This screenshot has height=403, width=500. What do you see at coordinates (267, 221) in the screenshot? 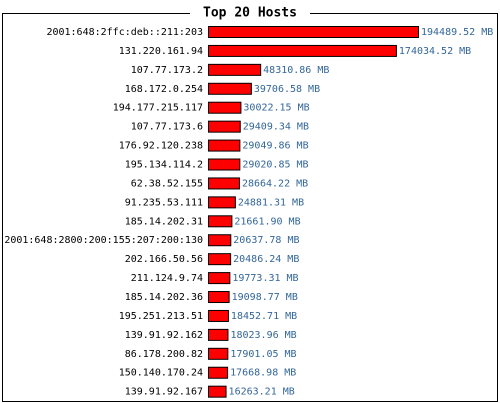
I see `value-label: 21661.90 MB` at bounding box center [267, 221].